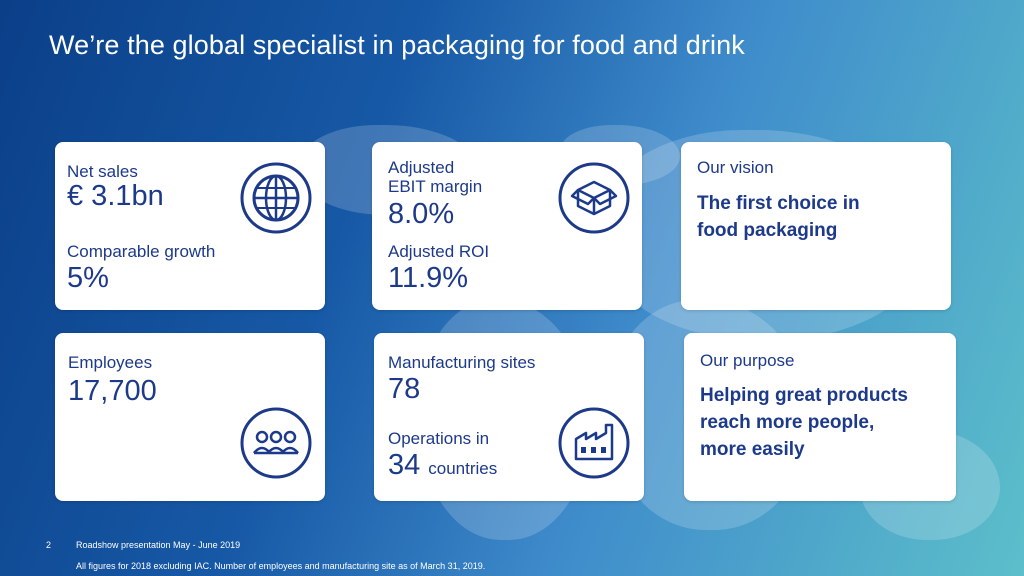  Describe the element at coordinates (115, 196) in the screenshot. I see `net-sales-value: € 3.1bn` at that location.